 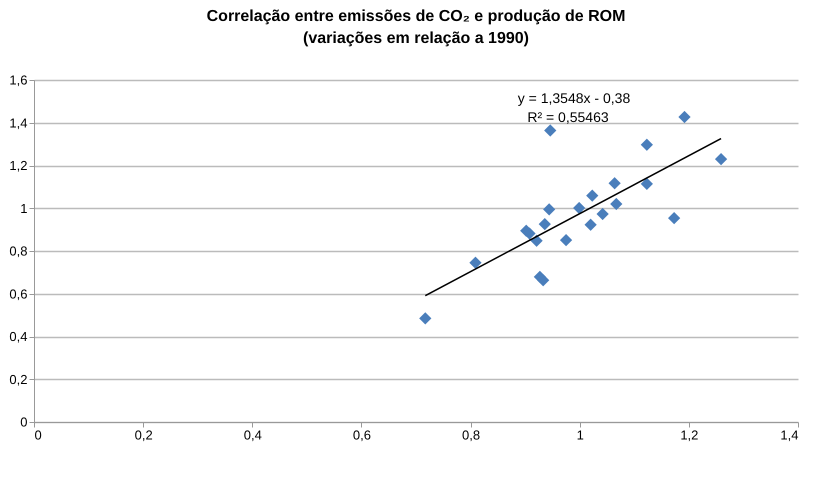 I want to click on y-tick-label: 1,6, so click(x=18, y=80).